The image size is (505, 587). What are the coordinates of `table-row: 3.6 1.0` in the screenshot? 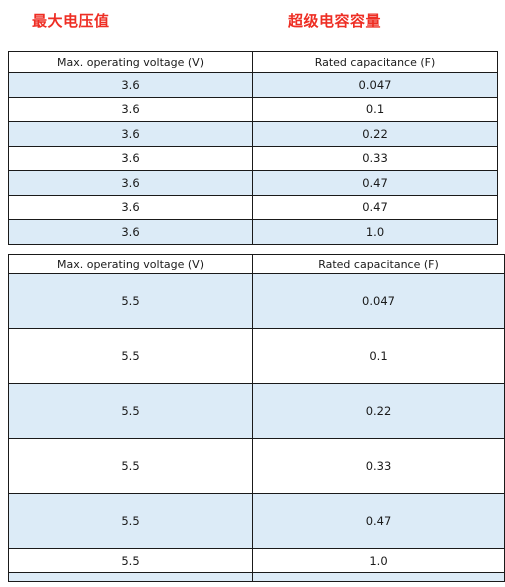 It's located at (253, 232).